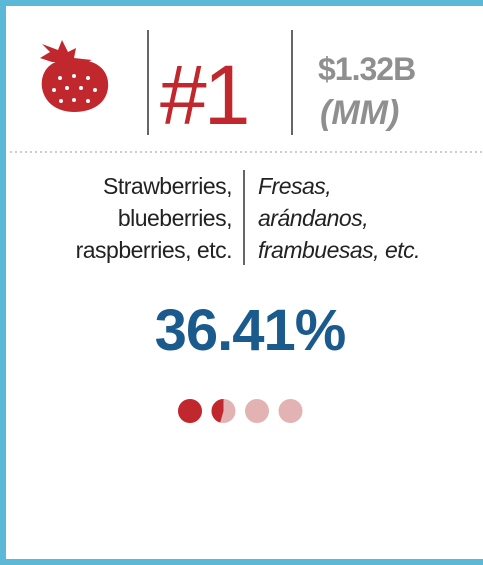  What do you see at coordinates (250, 330) in the screenshot?
I see `share-label: 36.41%` at bounding box center [250, 330].